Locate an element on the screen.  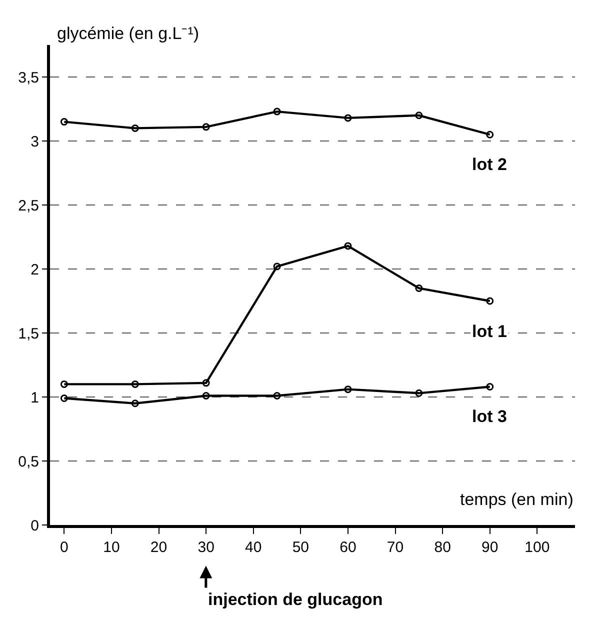
x-tick-label: 30 is located at coordinates (206, 547).